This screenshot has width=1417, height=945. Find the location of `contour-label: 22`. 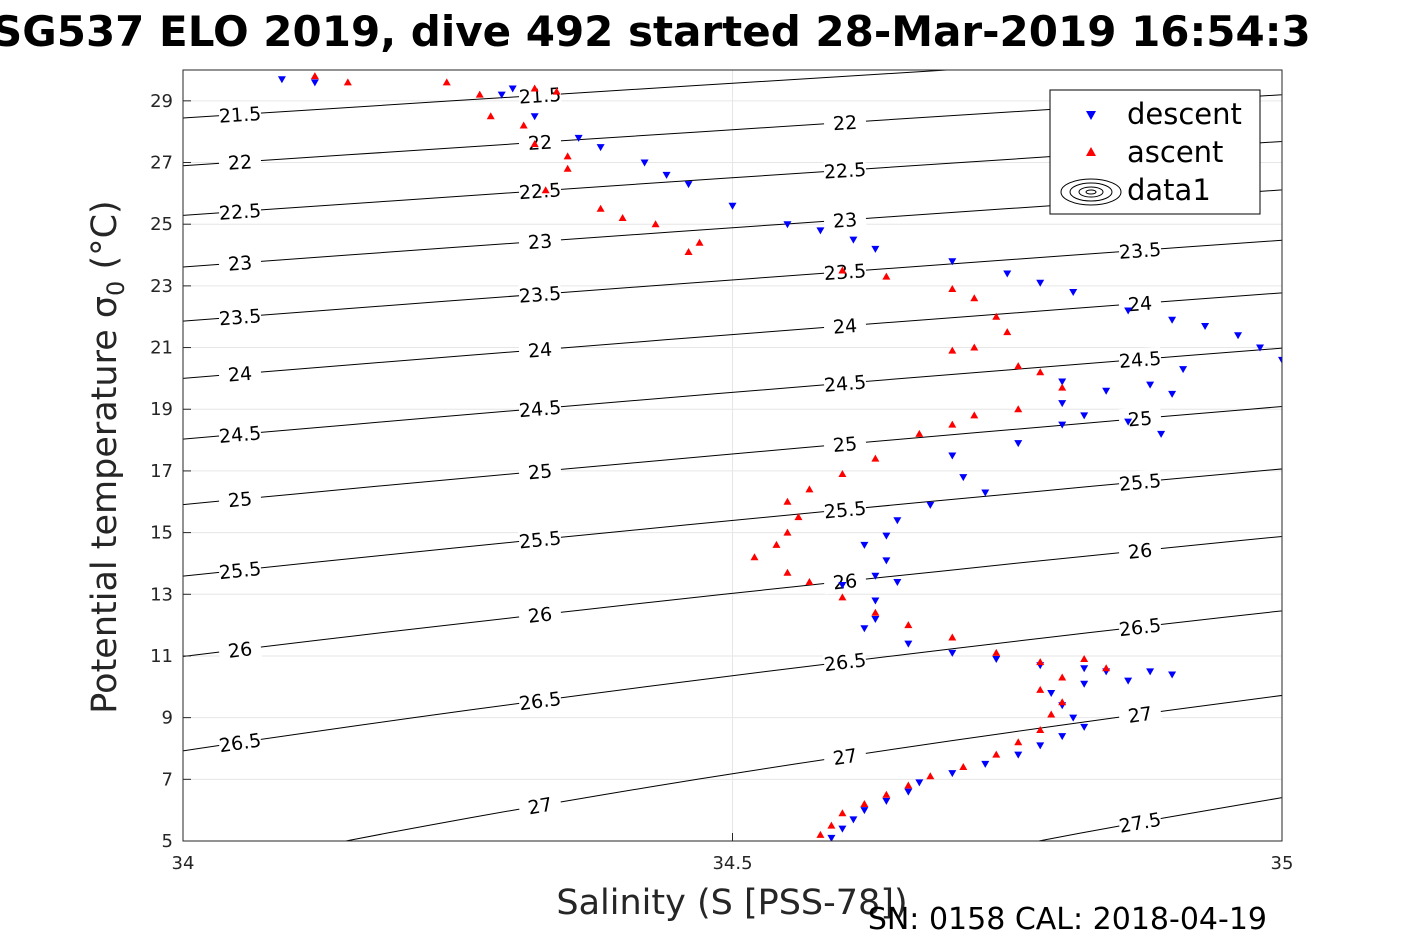

contour-label: 22 is located at coordinates (240, 163).